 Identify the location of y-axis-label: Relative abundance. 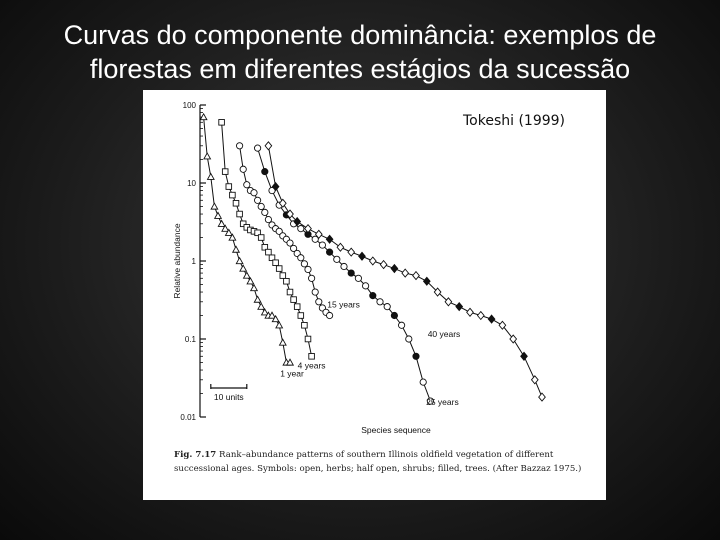
(177, 260).